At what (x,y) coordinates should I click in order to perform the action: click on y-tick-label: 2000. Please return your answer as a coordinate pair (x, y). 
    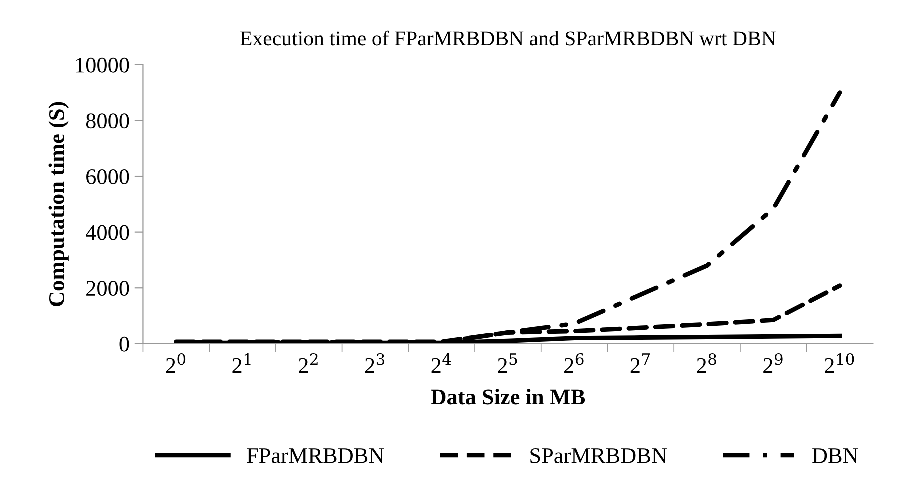
    Looking at the image, I should click on (108, 288).